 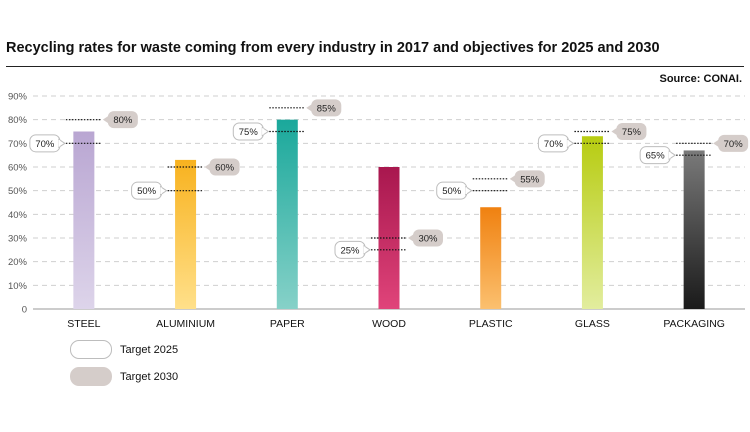 I want to click on svg-text: 65%, so click(x=656, y=156).